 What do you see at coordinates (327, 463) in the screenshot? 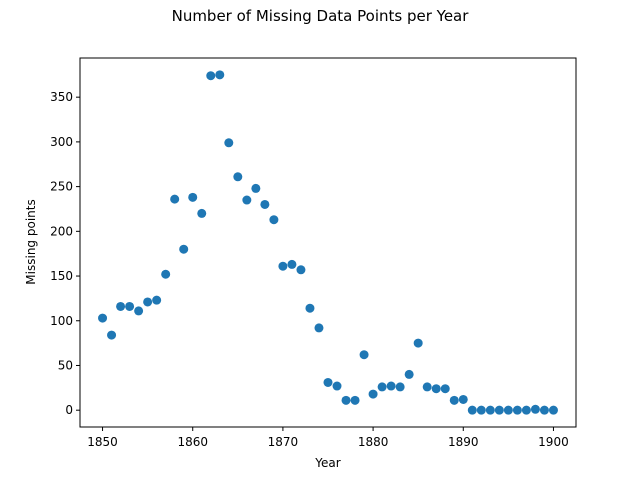
I see `x-axis-label: Year` at bounding box center [327, 463].